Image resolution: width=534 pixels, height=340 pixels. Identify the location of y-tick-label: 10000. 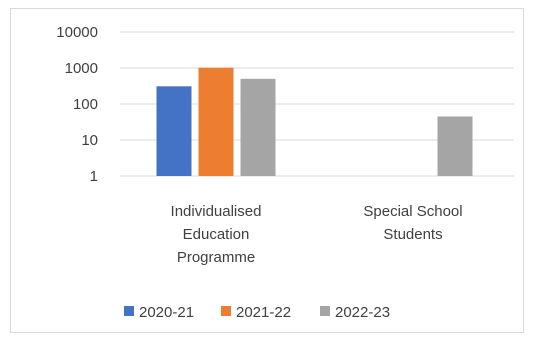
(77, 32).